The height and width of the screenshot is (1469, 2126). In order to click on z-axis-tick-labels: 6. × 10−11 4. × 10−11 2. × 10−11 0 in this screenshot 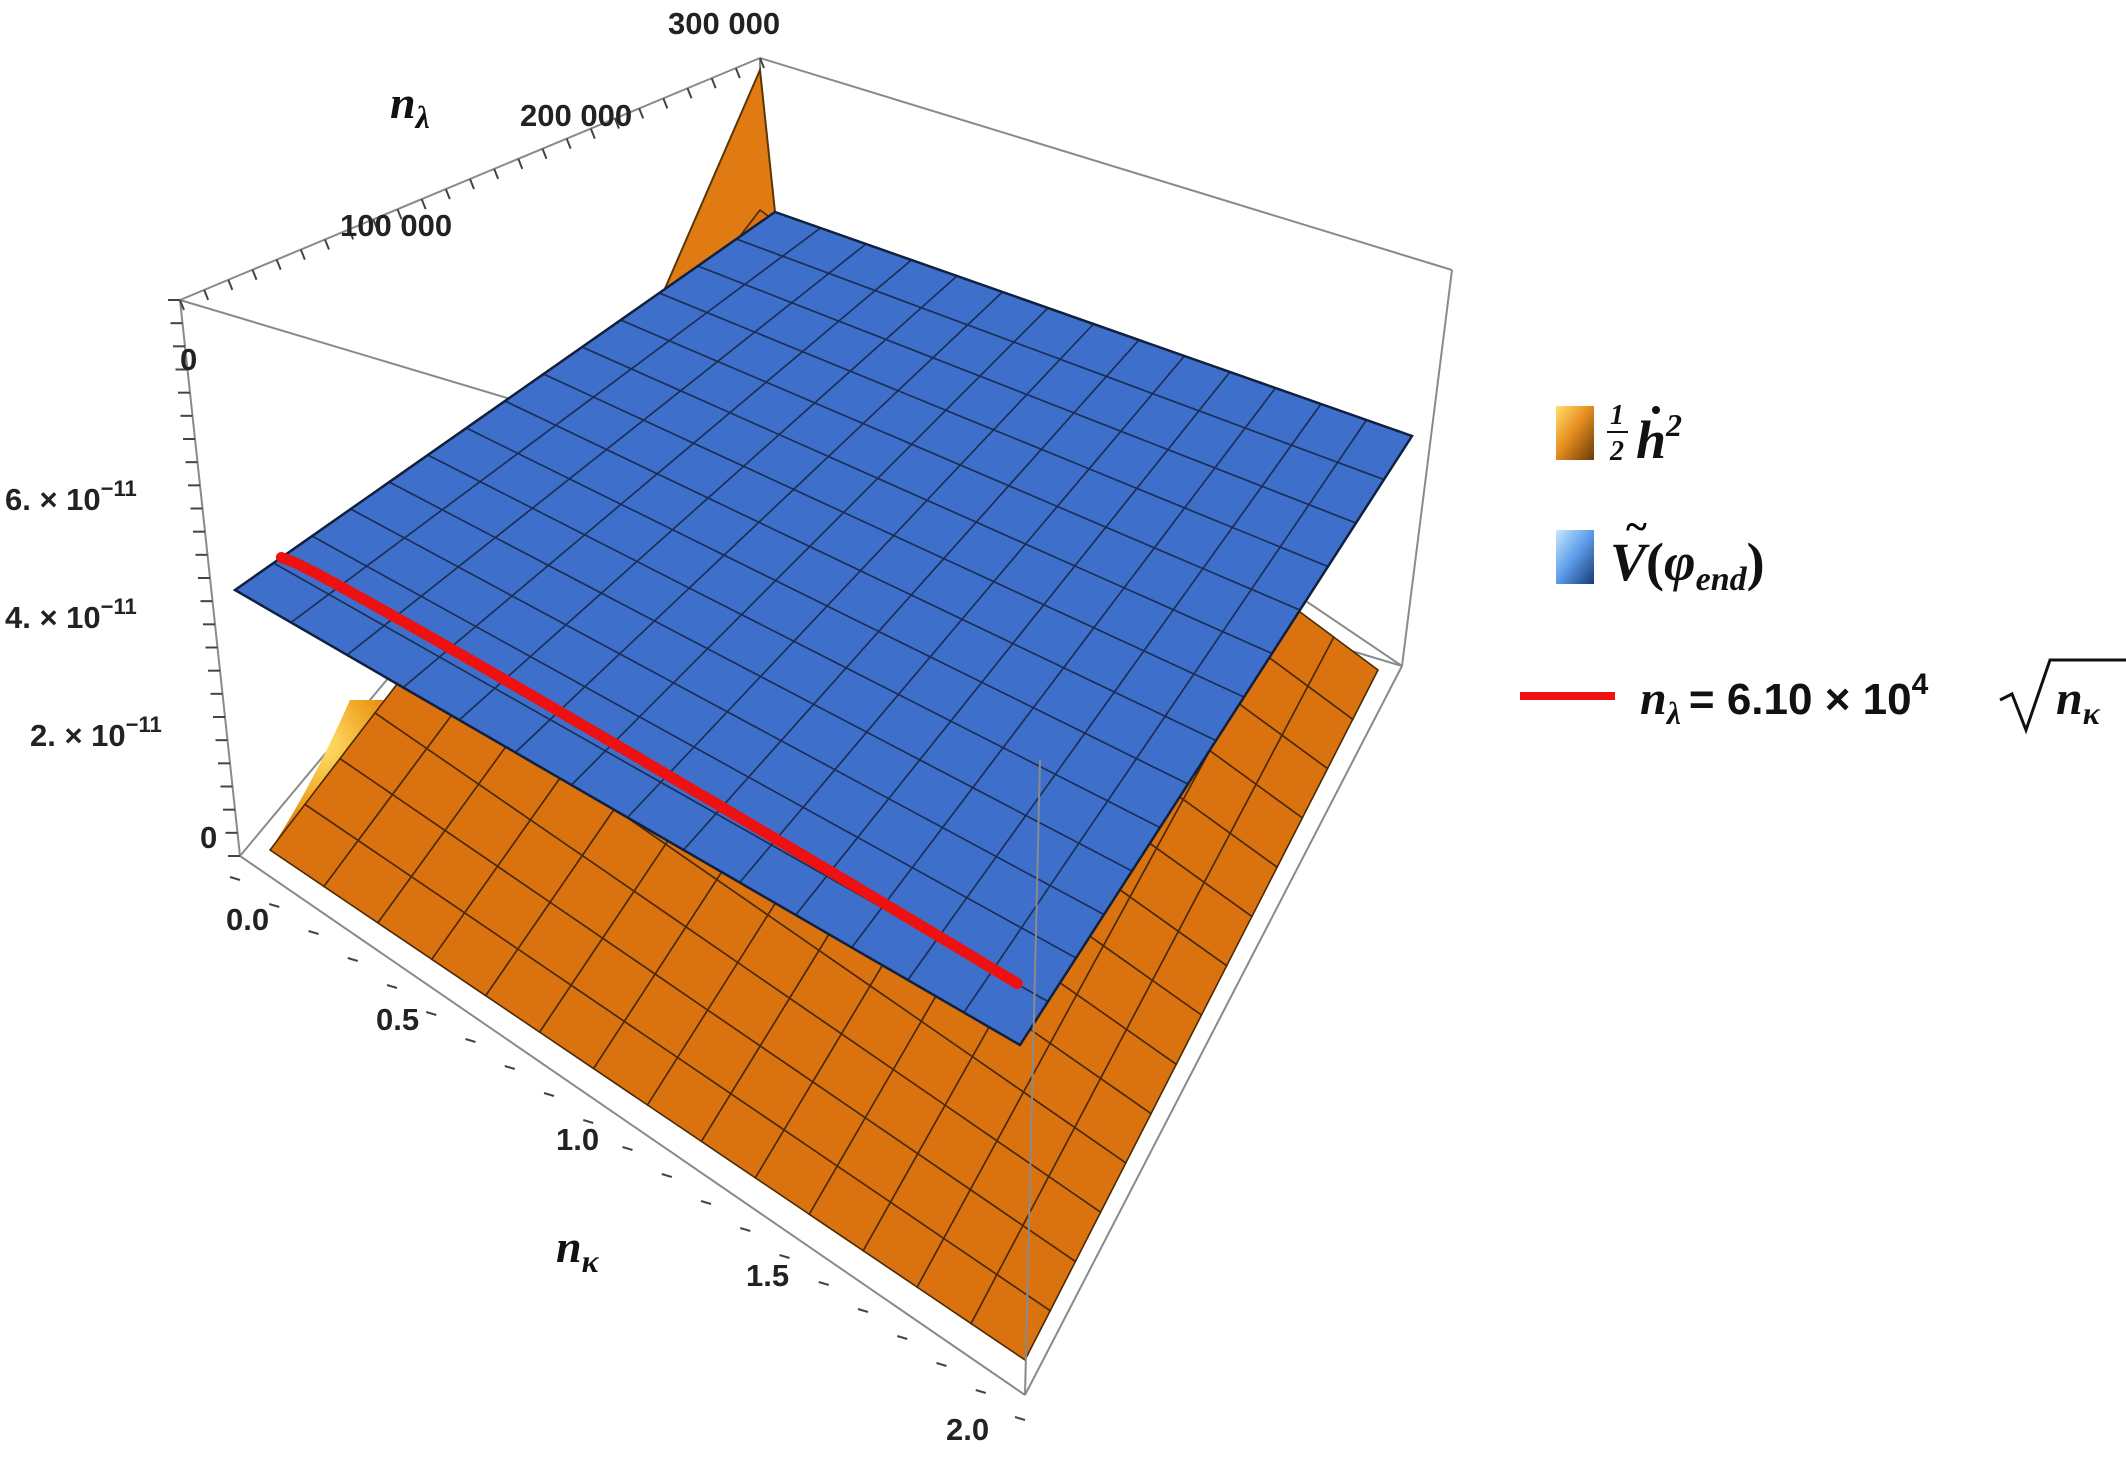, I will do `click(111, 665)`.